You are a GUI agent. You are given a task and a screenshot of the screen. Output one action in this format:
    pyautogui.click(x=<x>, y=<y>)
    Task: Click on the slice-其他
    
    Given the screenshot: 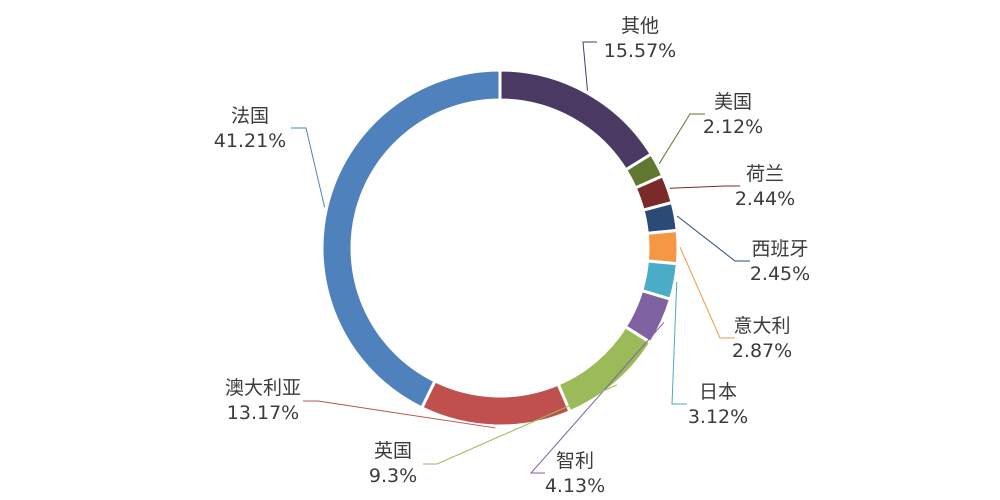 What is the action you would take?
    pyautogui.click(x=576, y=120)
    